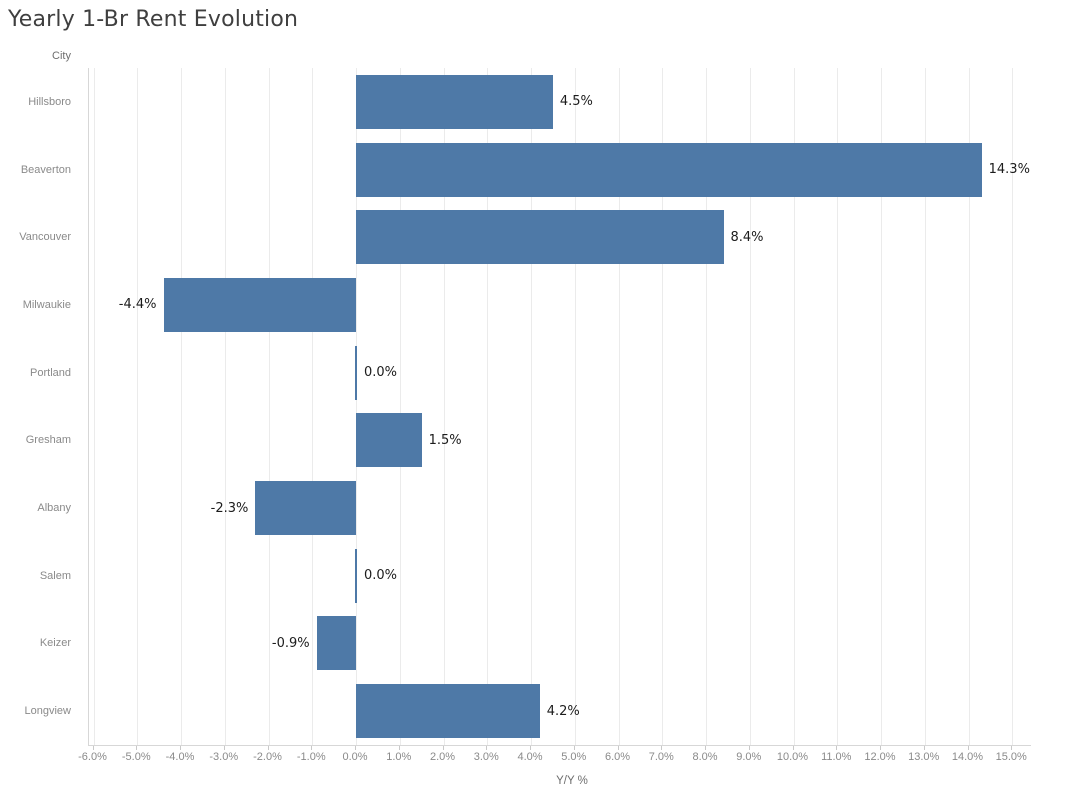 Image resolution: width=1068 pixels, height=797 pixels. I want to click on x-tick-label: 6.0%, so click(617, 757).